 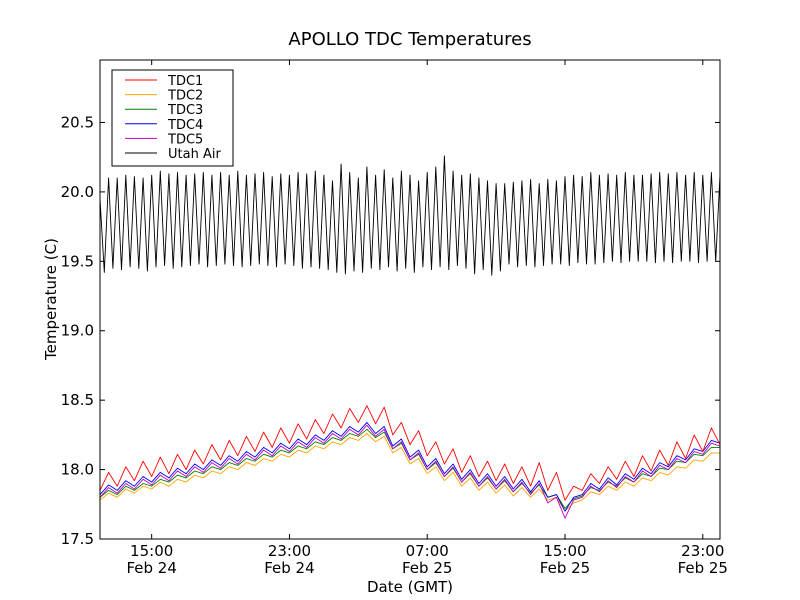 I want to click on y-tick-label: 20.0, so click(x=77, y=192).